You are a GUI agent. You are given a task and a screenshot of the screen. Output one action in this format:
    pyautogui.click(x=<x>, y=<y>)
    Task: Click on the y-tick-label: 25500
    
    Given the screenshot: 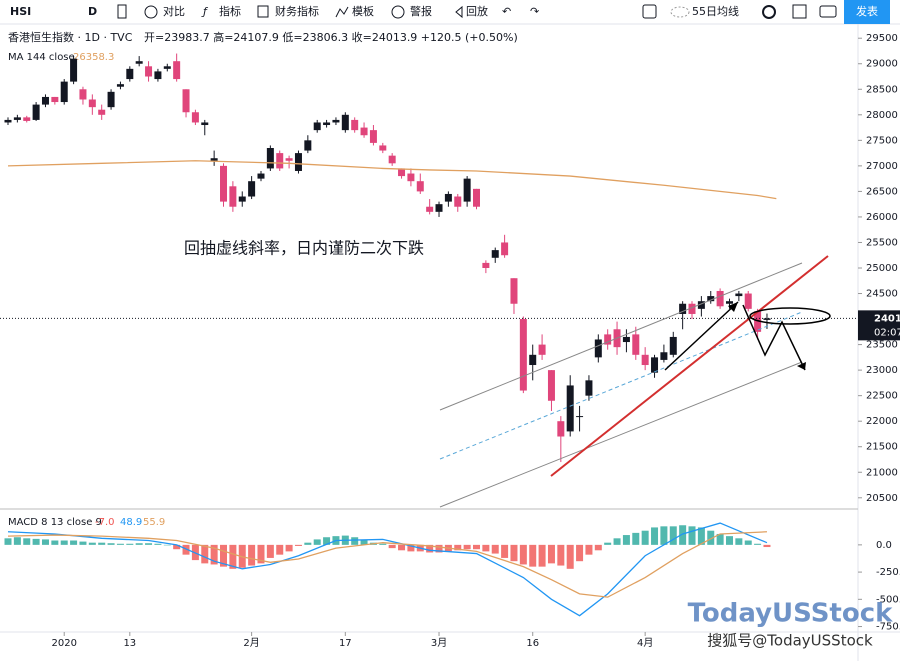 What is the action you would take?
    pyautogui.click(x=882, y=242)
    